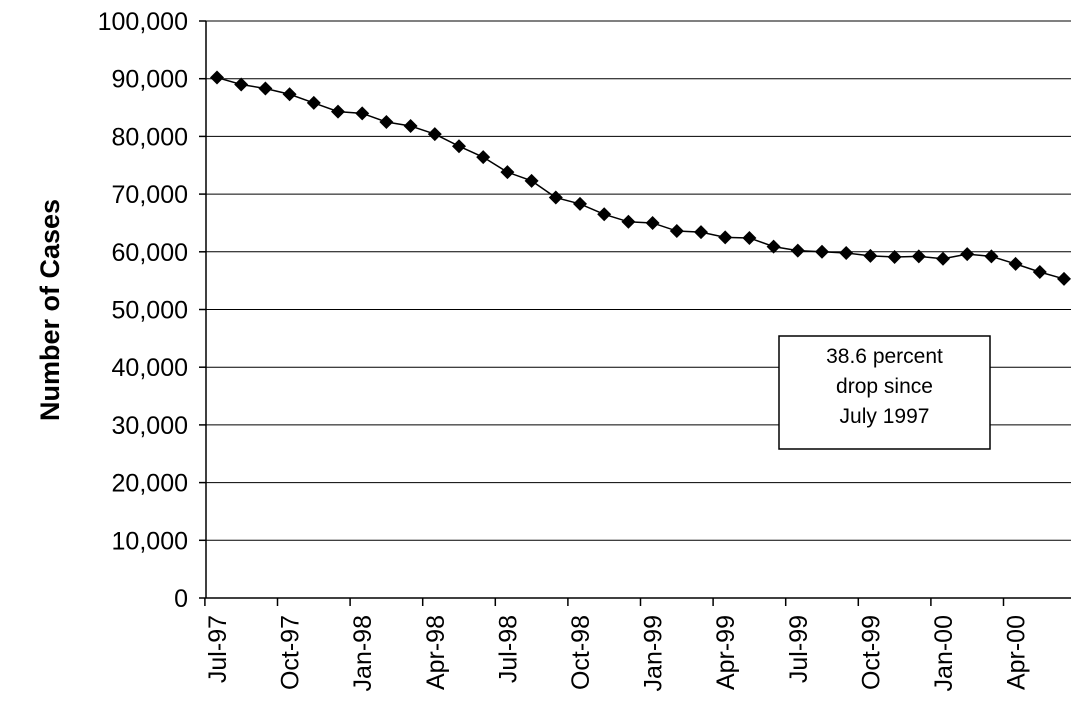 This screenshot has width=1072, height=727. What do you see at coordinates (150, 137) in the screenshot?
I see `y-tick-label: 80,000` at bounding box center [150, 137].